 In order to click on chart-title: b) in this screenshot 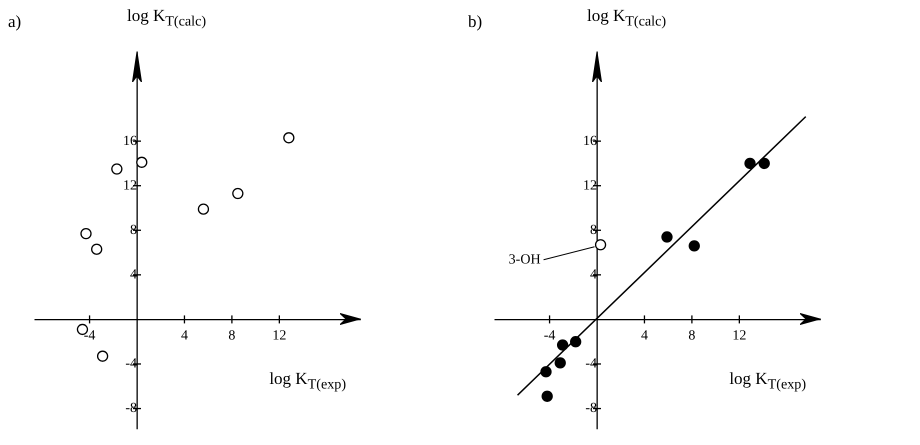, I will do `click(475, 22)`.